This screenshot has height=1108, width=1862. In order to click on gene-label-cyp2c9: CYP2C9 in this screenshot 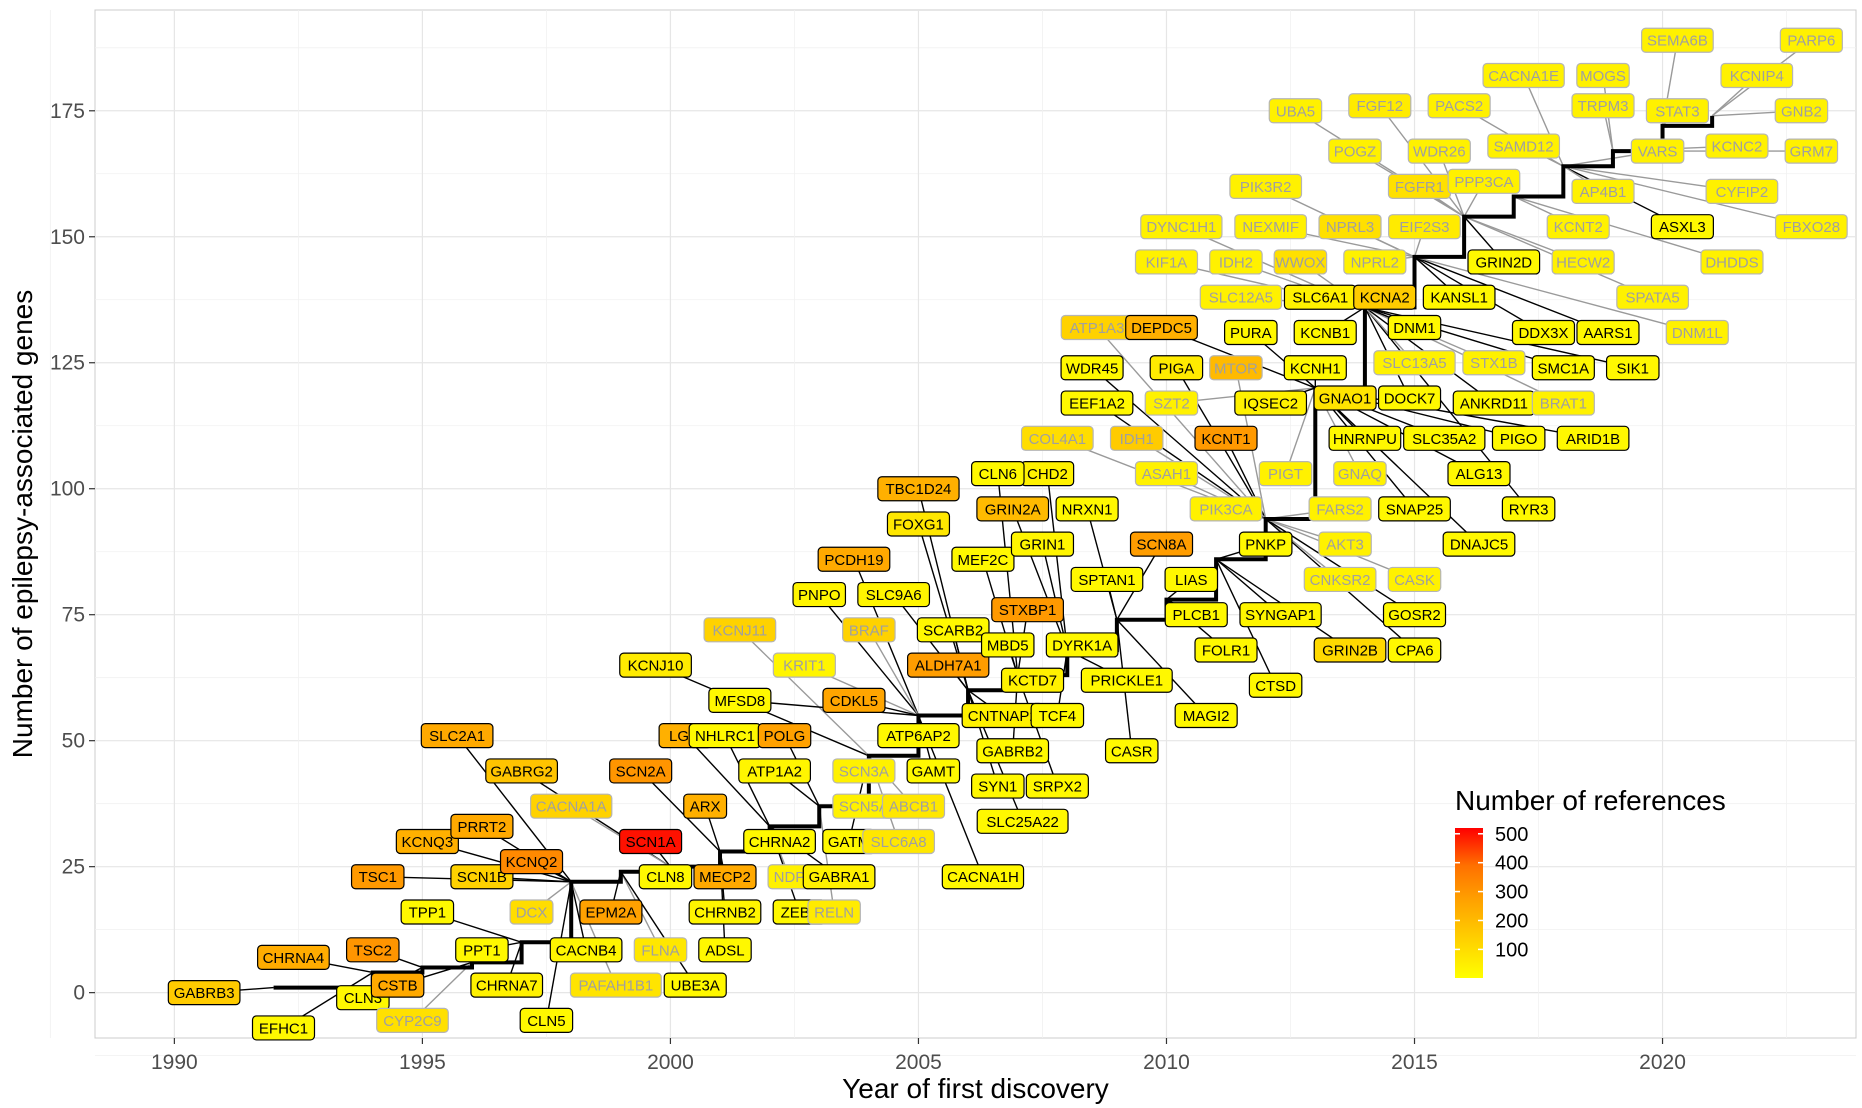, I will do `click(412, 1020)`.